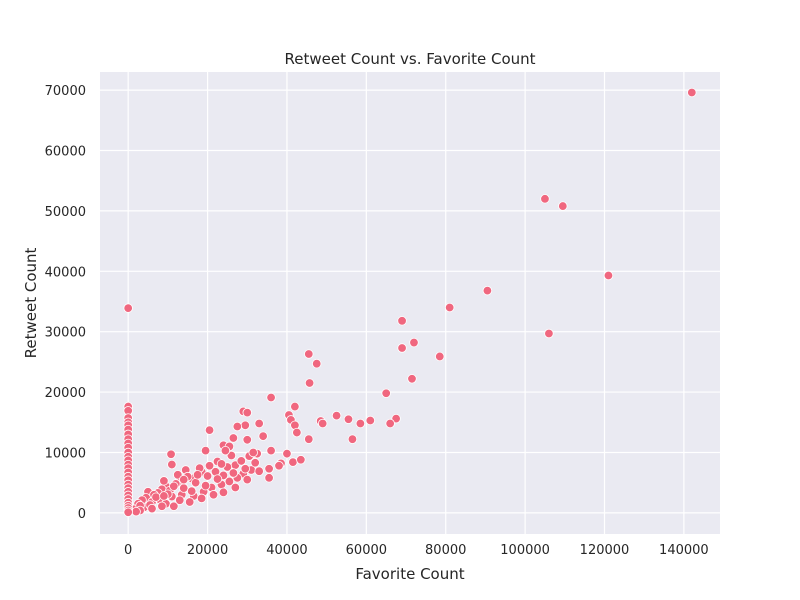 The image size is (800, 600). Describe the element at coordinates (65, 91) in the screenshot. I see `y-tick-label: 70000` at that location.